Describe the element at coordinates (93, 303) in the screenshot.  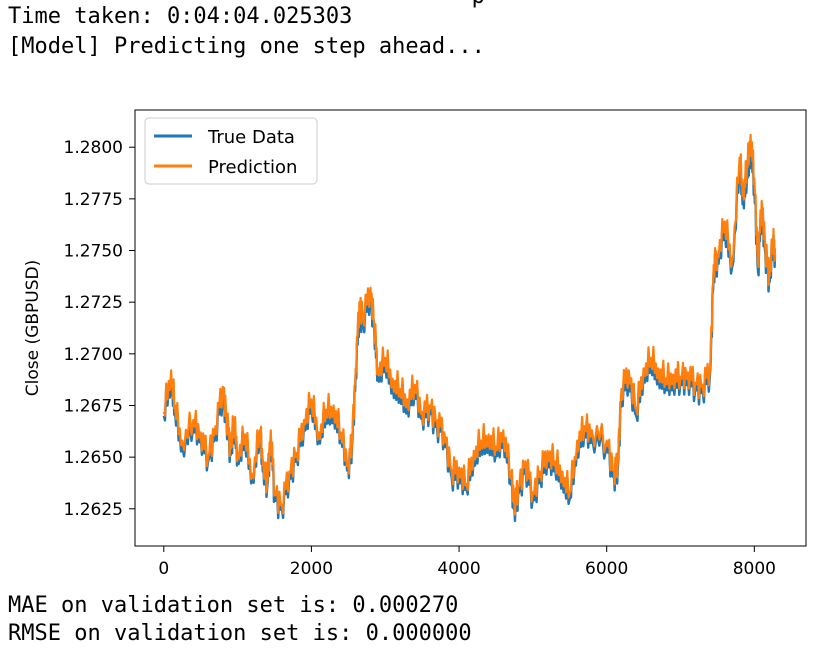
I see `y-tick-label: 1.2725` at that location.